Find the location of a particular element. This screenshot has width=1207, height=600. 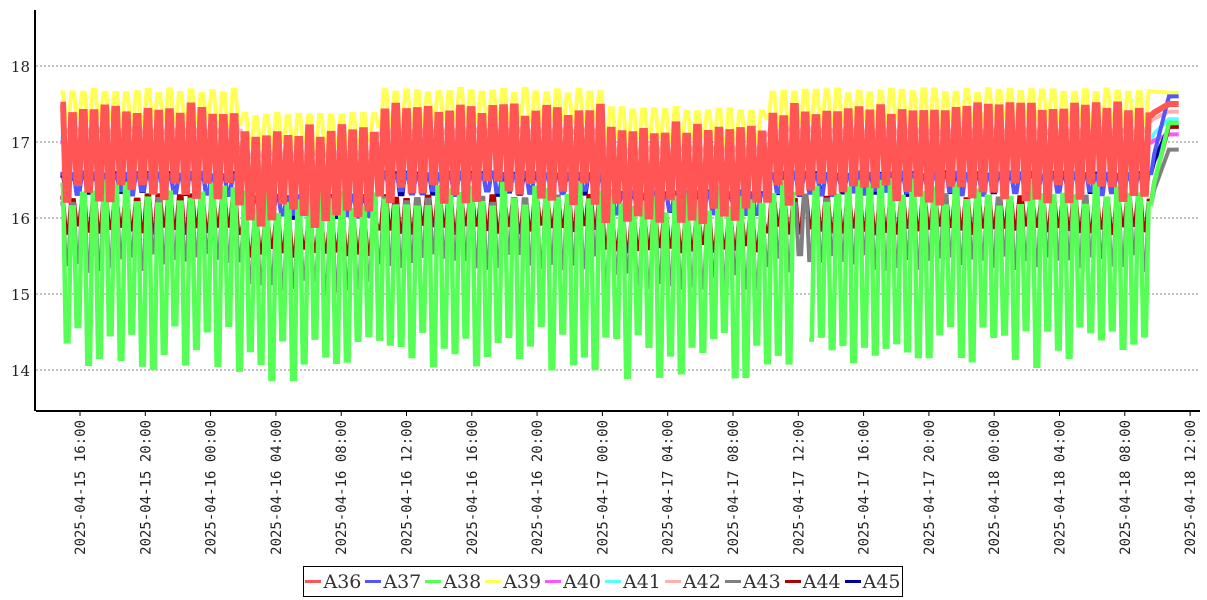

legend-label: A40 is located at coordinates (582, 581).